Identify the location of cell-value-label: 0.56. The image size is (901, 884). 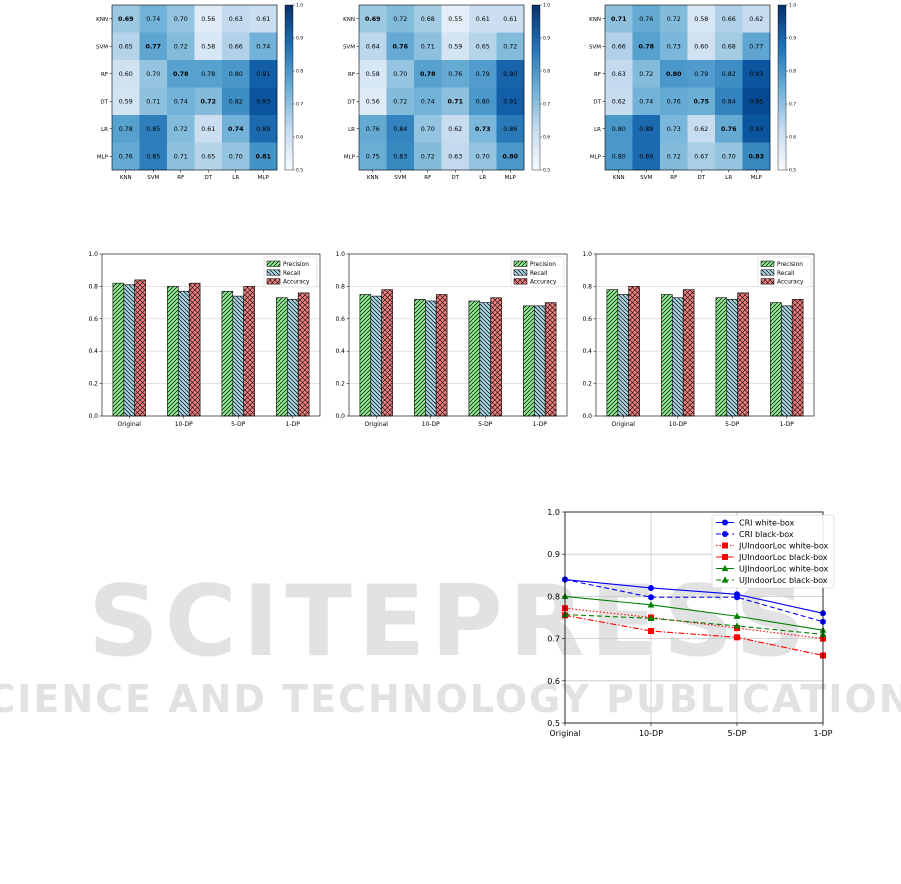
(208, 19).